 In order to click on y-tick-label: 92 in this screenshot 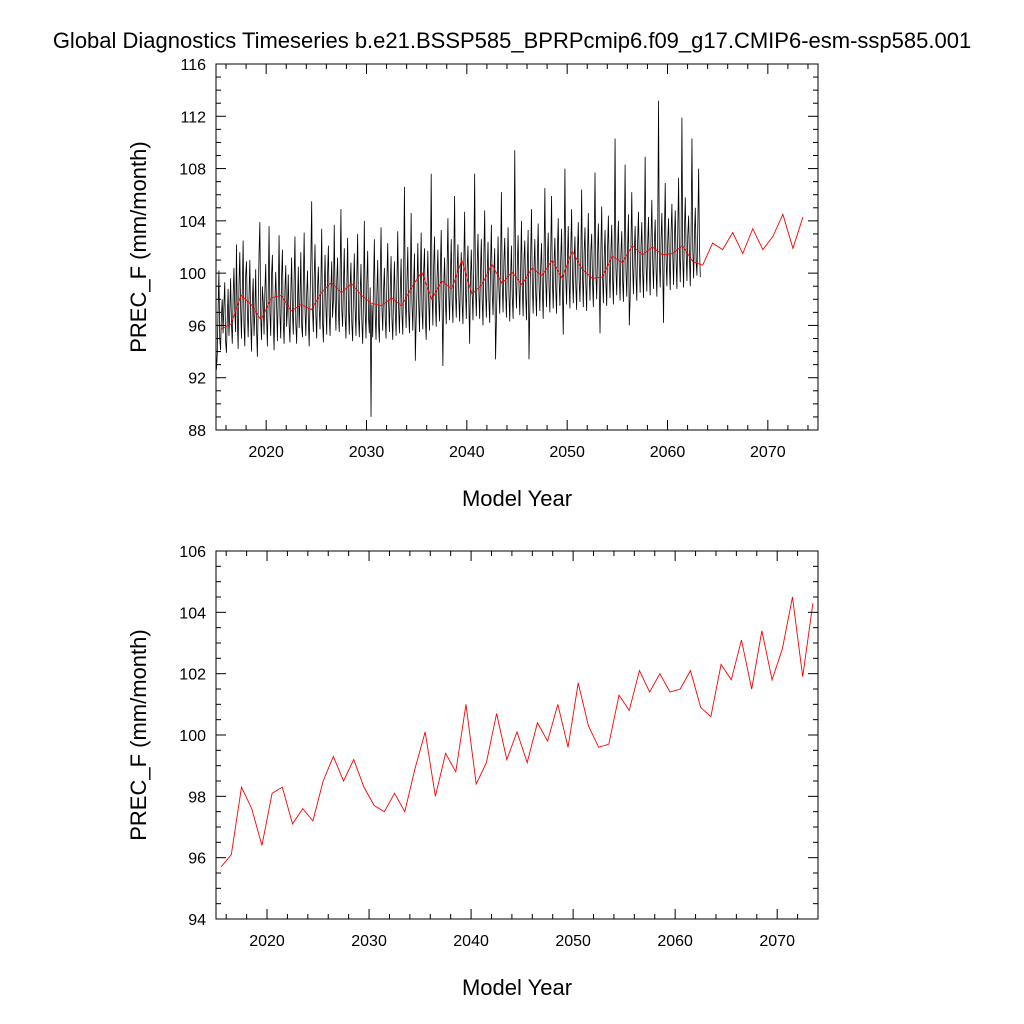, I will do `click(197, 379)`.